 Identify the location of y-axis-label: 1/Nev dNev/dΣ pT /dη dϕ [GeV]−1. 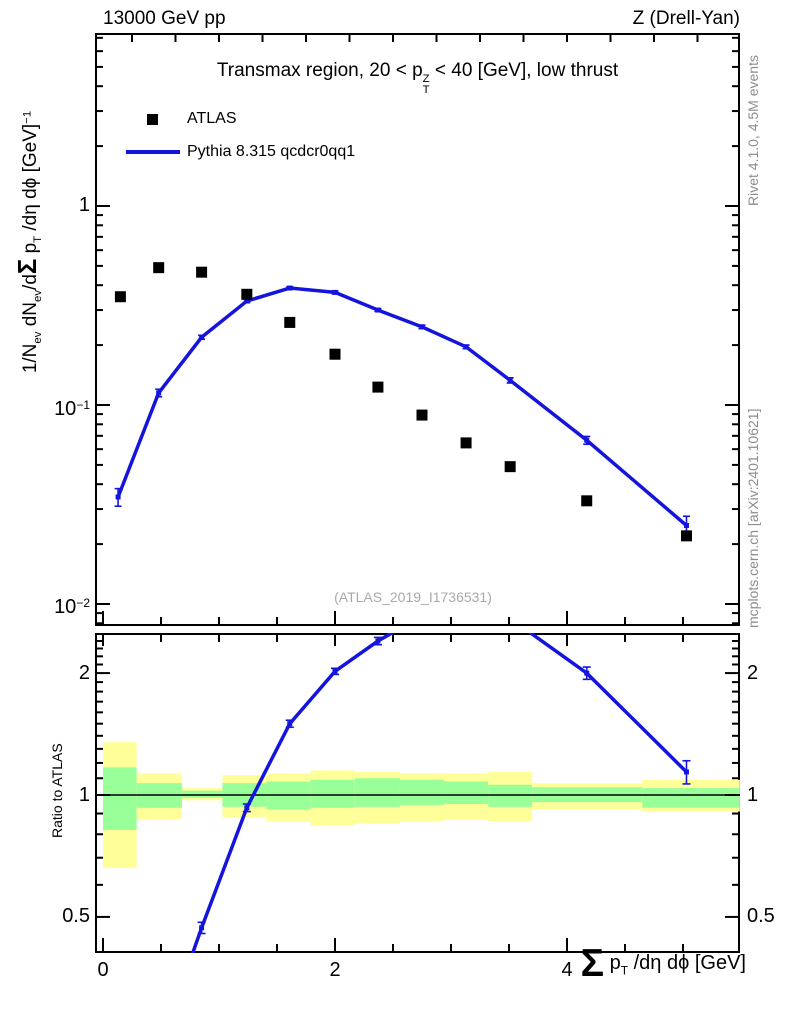
(29, 242).